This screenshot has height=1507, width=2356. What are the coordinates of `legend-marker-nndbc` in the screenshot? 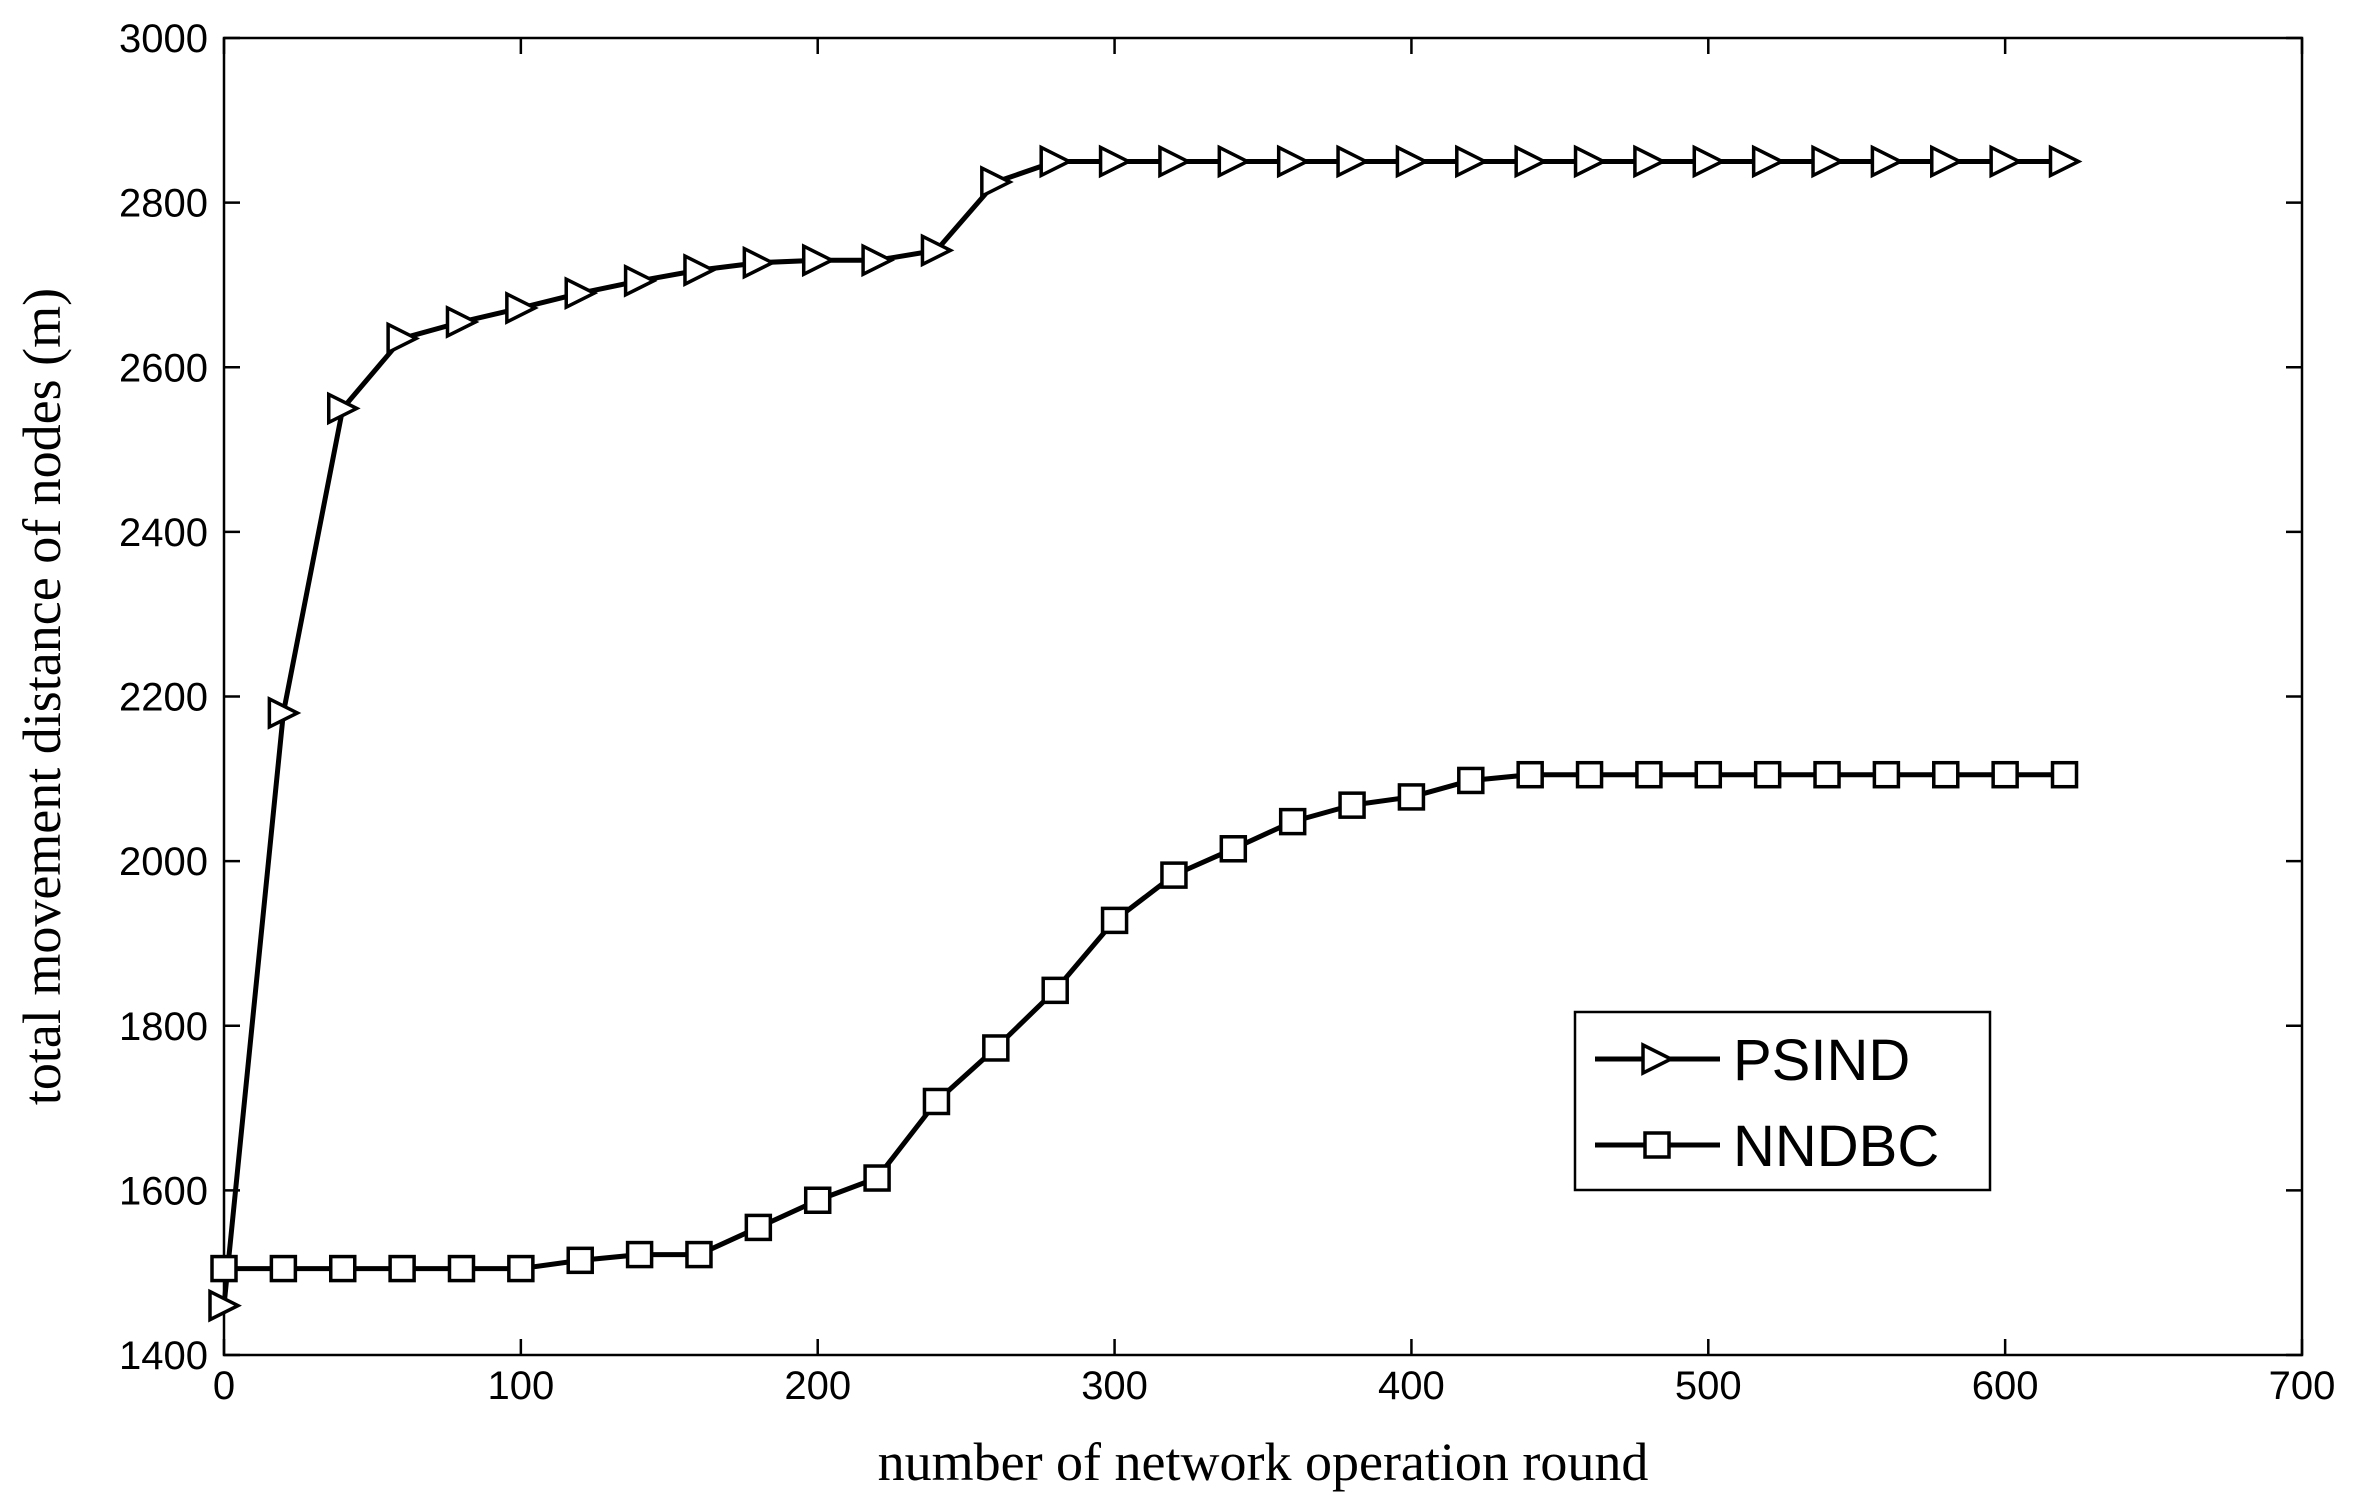 It's located at (1657, 1145).